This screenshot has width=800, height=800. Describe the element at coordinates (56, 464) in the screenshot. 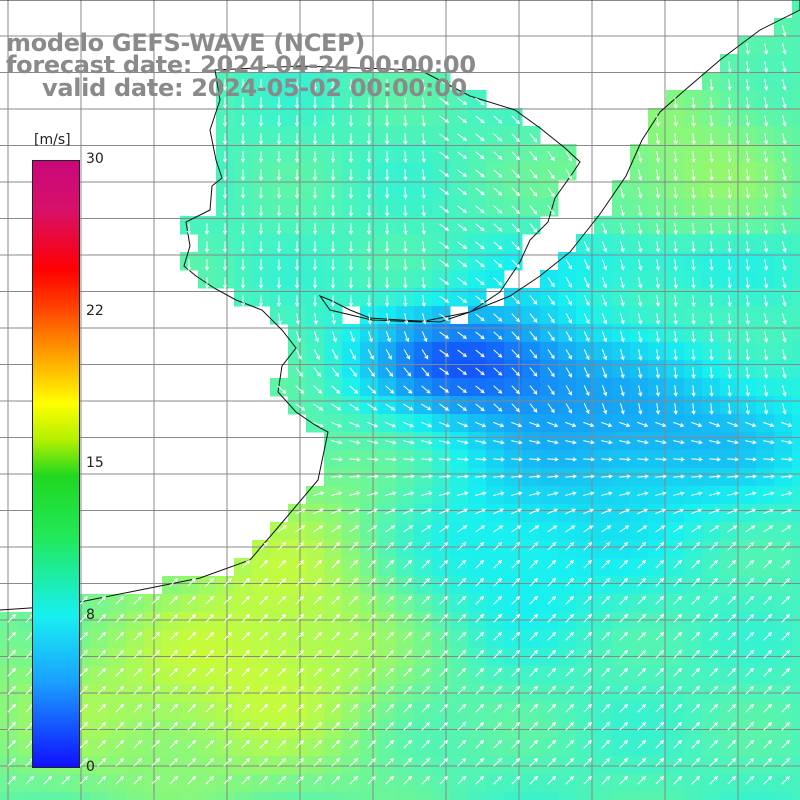

I see `colorbar` at that location.